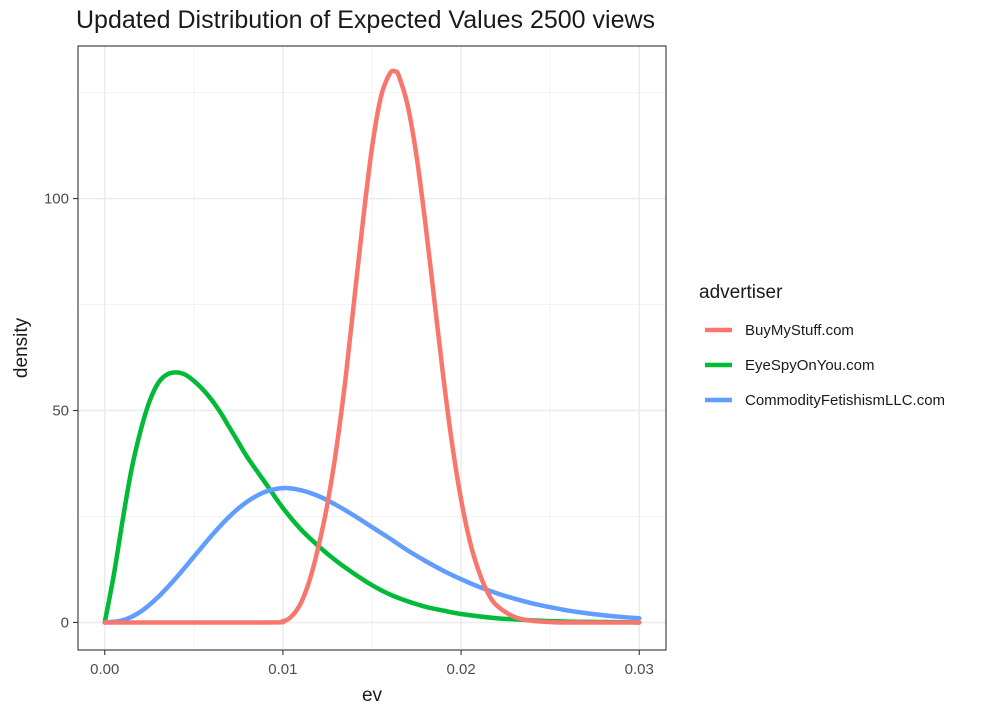 The image size is (1000, 714). I want to click on x-axis-title: ev, so click(372, 695).